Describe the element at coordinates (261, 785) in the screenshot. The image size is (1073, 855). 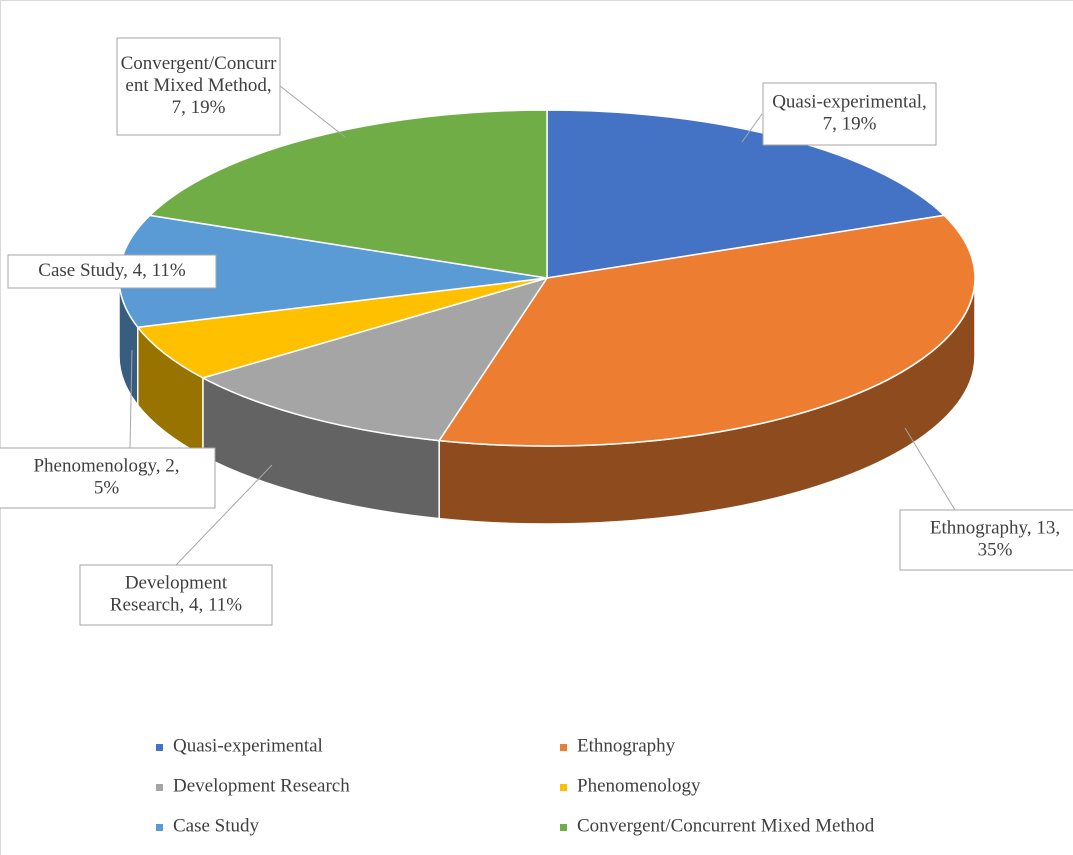
I see `legend-label: Development Research` at that location.